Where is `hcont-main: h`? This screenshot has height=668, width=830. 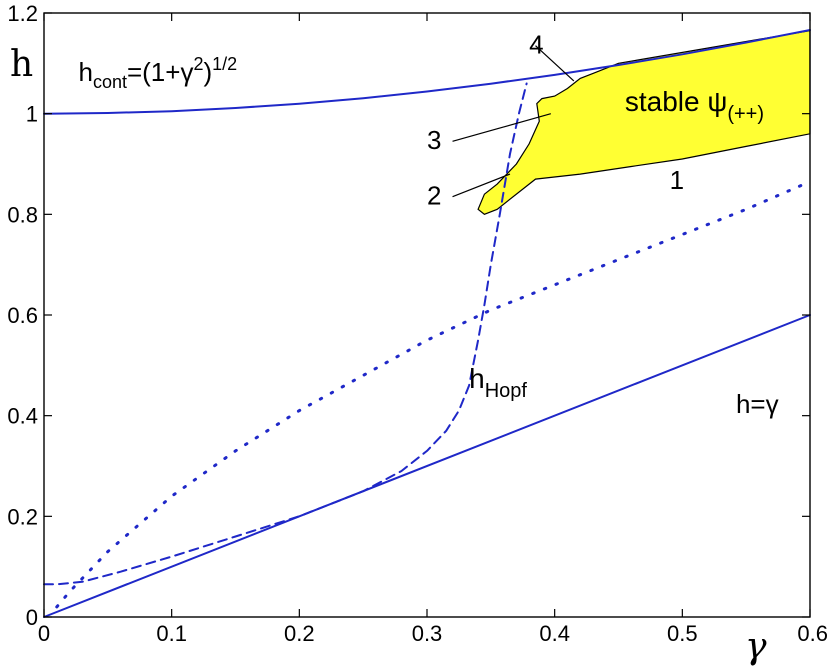
hcont-main: h is located at coordinates (85, 72).